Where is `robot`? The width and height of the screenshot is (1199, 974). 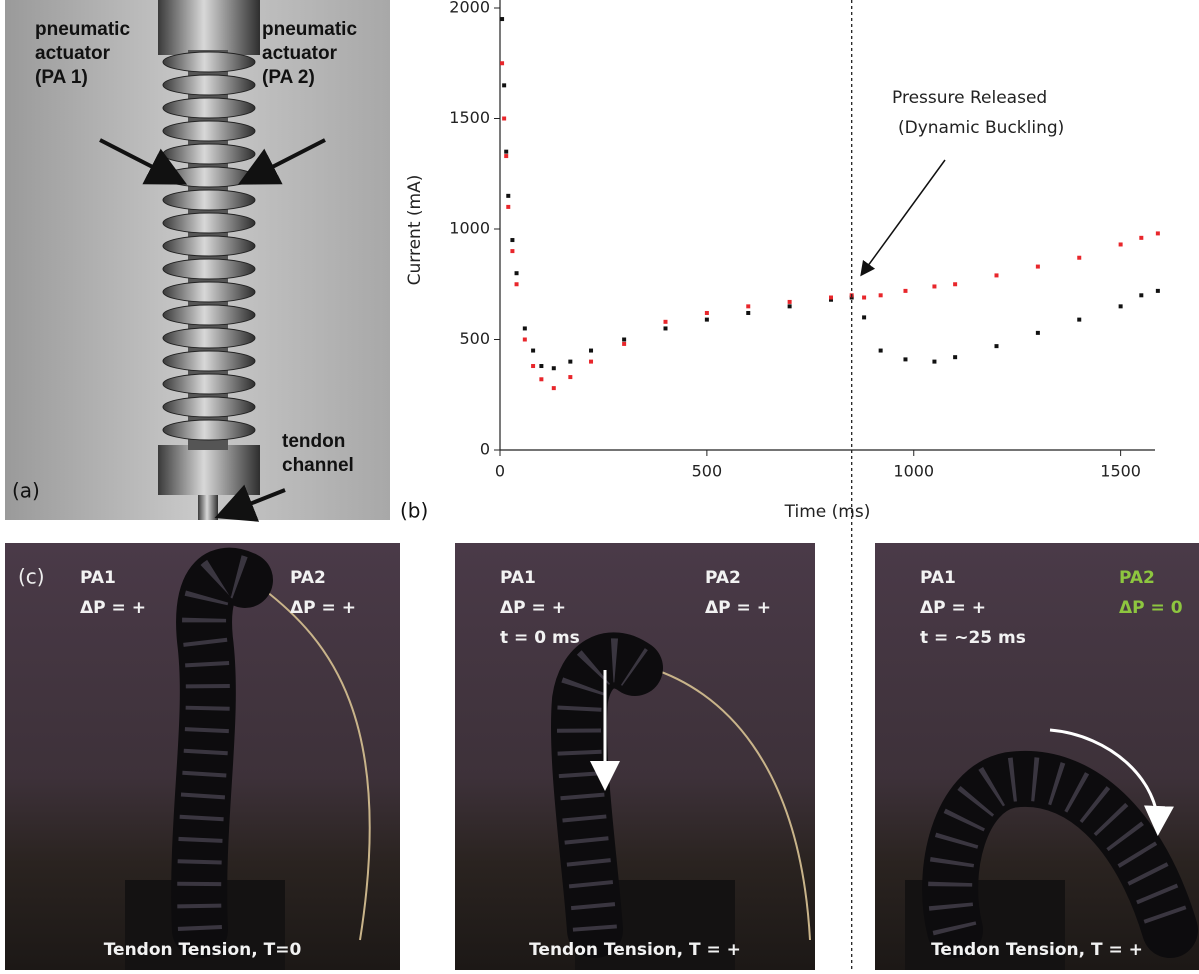 robot is located at coordinates (607, 795).